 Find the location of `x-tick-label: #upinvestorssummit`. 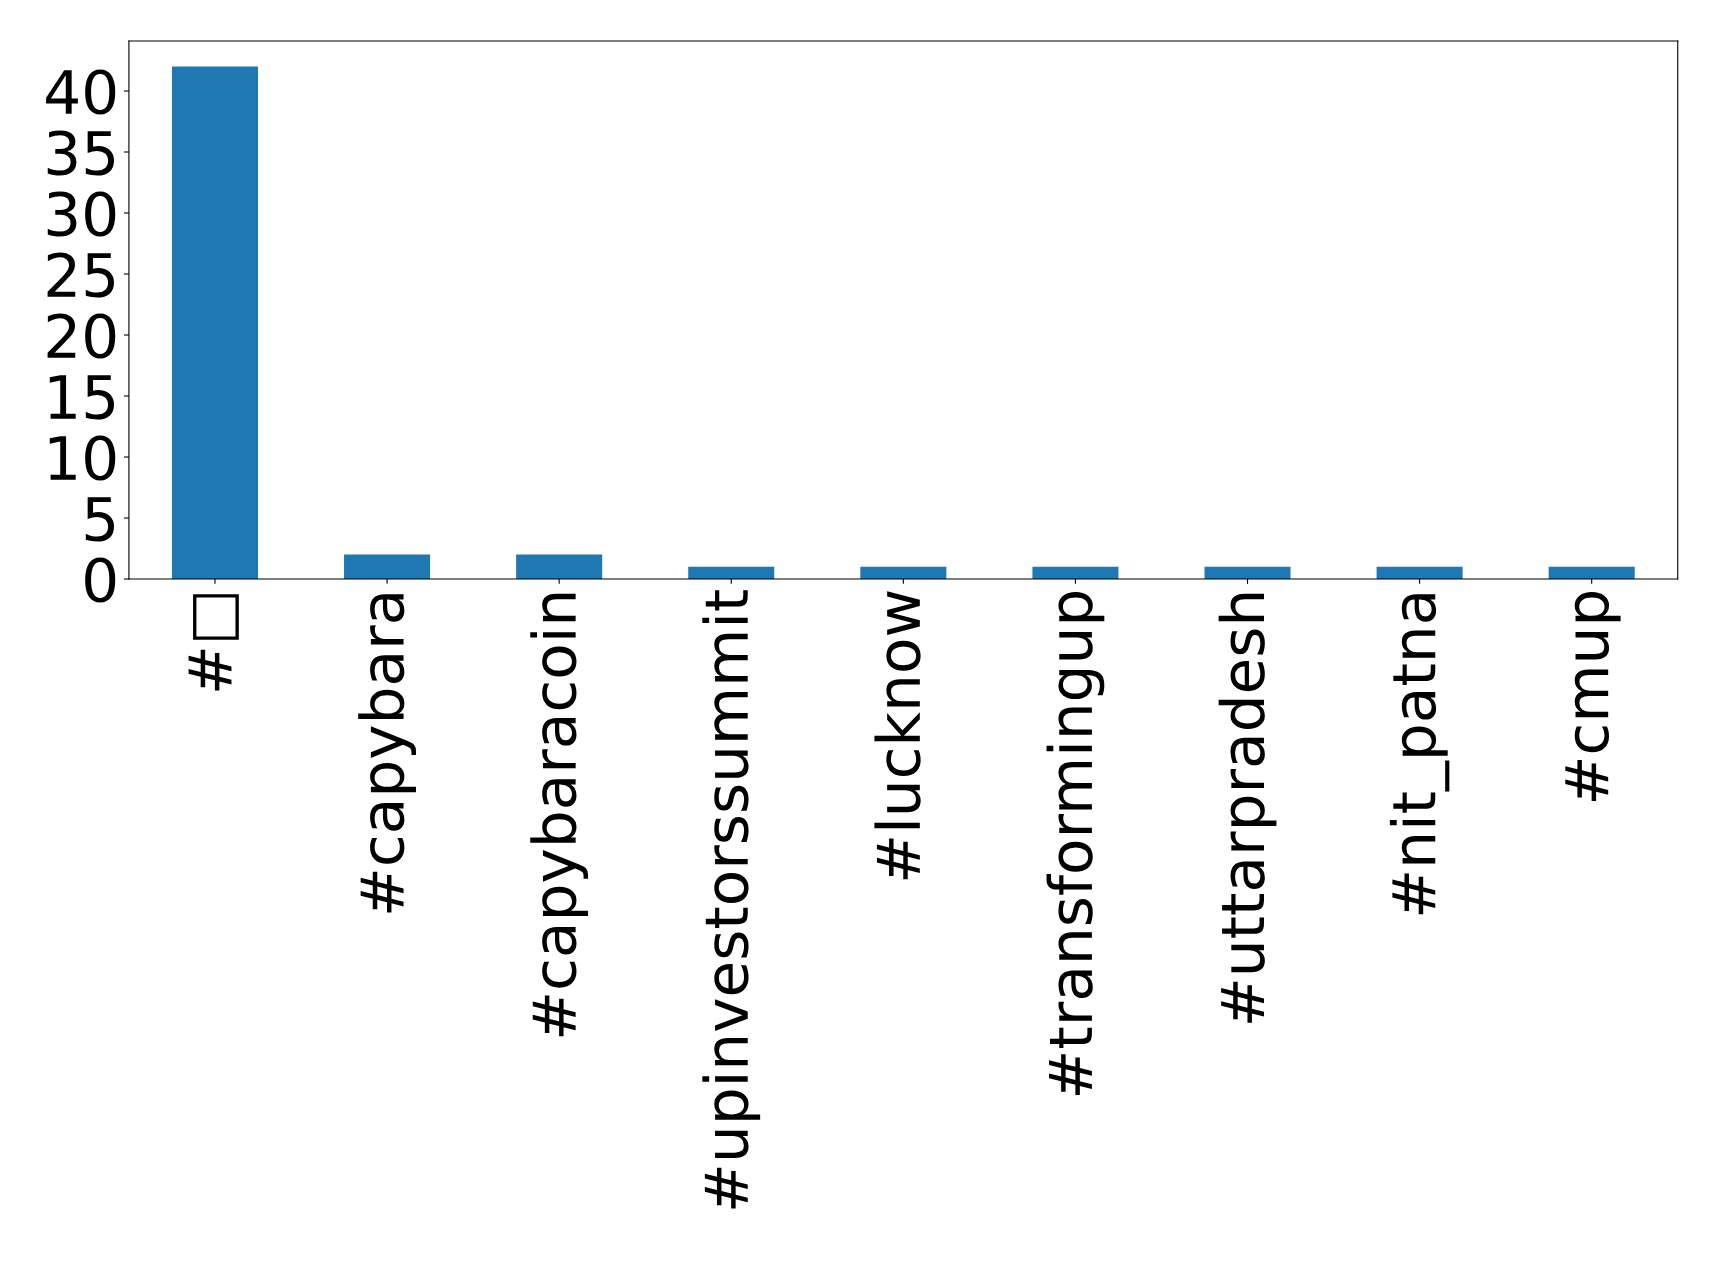

x-tick-label: #upinvestorssummit is located at coordinates (731, 899).